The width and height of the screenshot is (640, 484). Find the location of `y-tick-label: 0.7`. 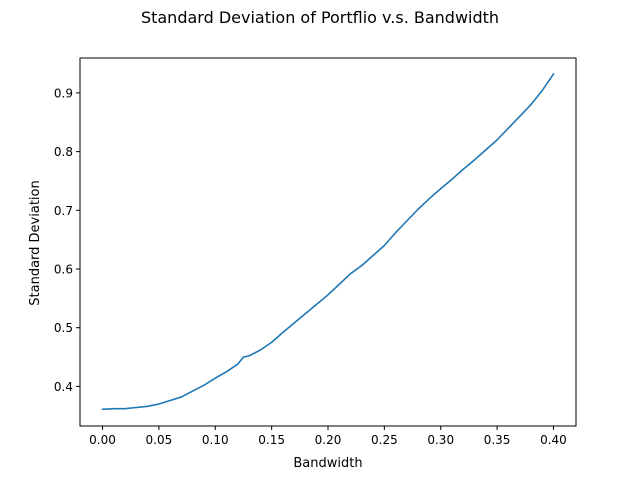

y-tick-label: 0.7 is located at coordinates (63, 211).